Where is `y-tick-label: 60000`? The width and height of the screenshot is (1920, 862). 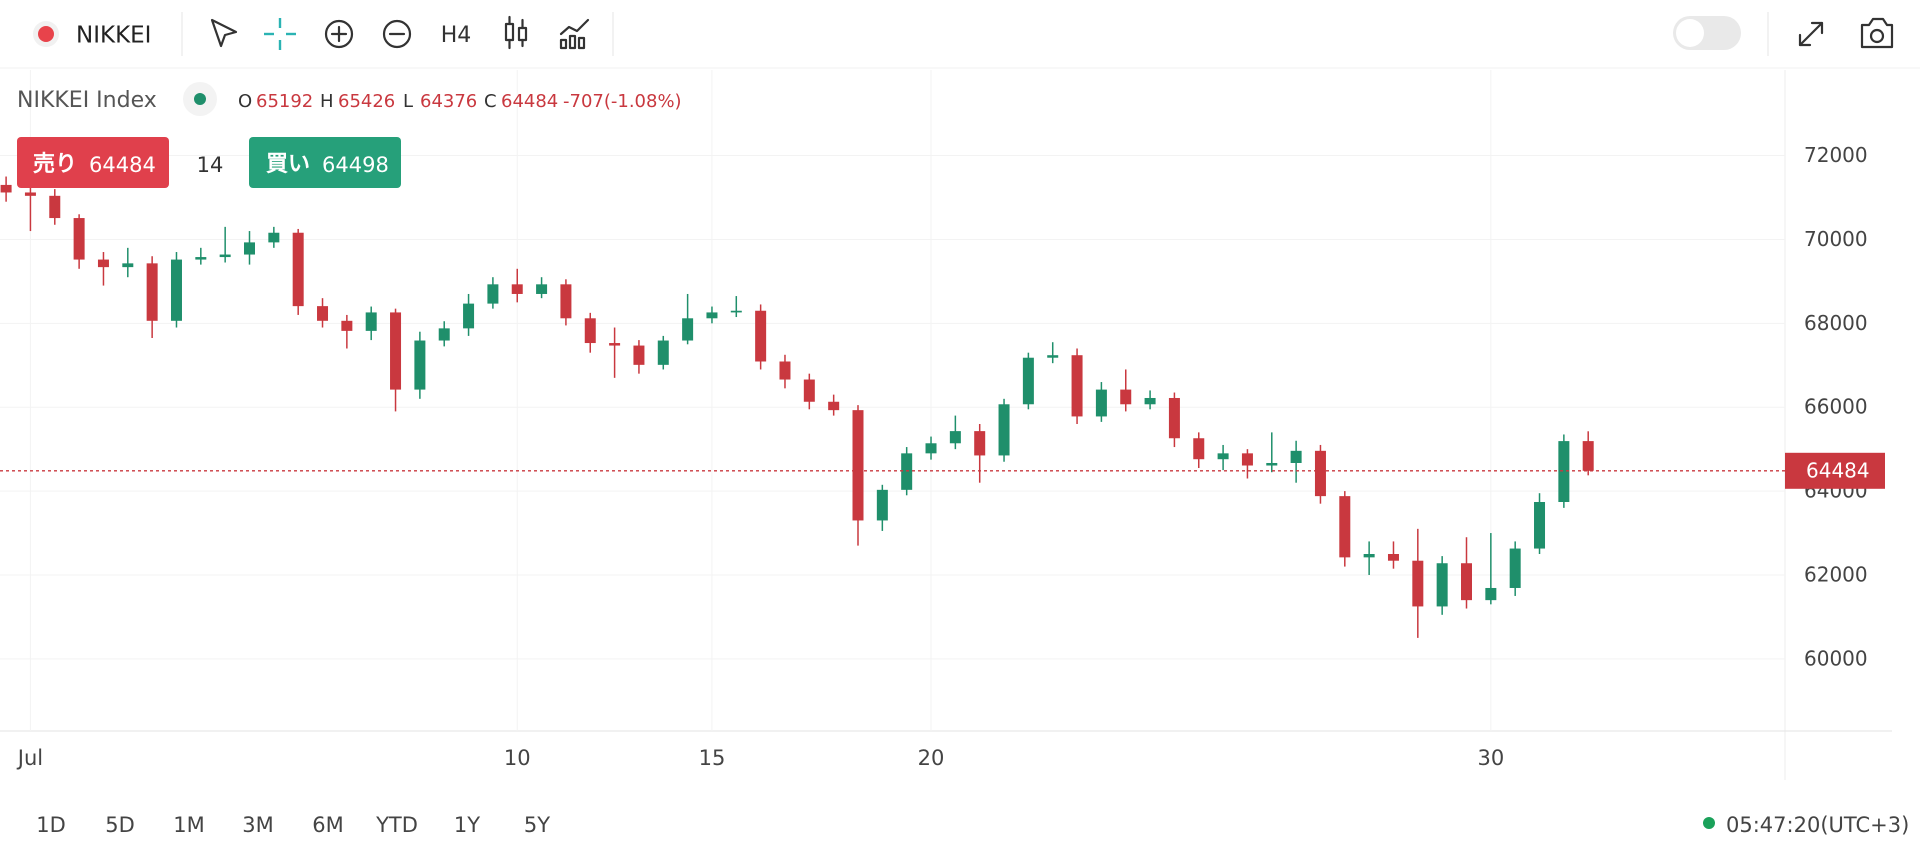
y-tick-label: 60000 is located at coordinates (1836, 658).